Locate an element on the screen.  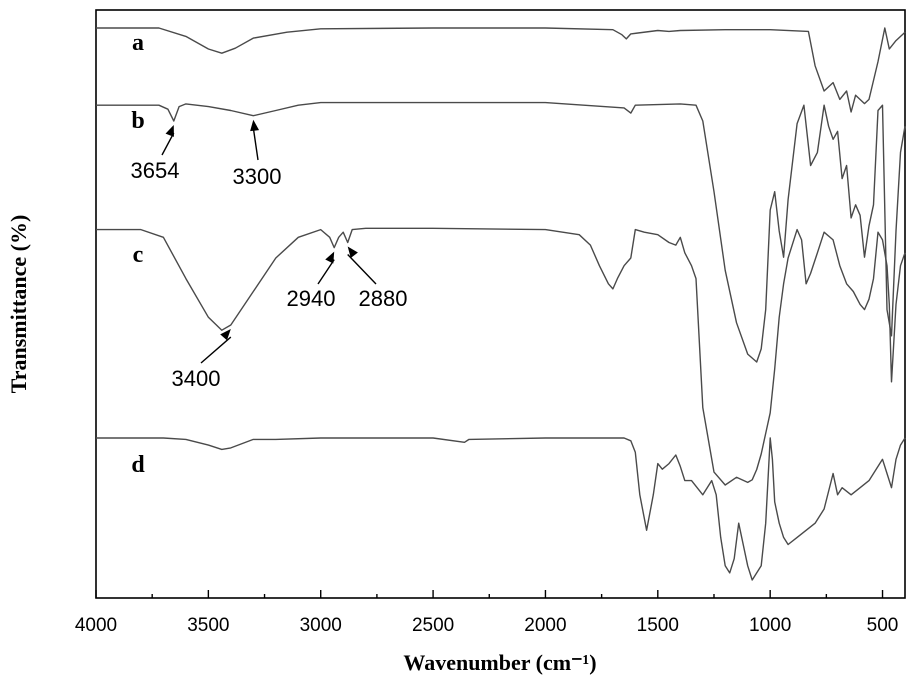
annotation-label-3300: 3300 is located at coordinates (257, 176).